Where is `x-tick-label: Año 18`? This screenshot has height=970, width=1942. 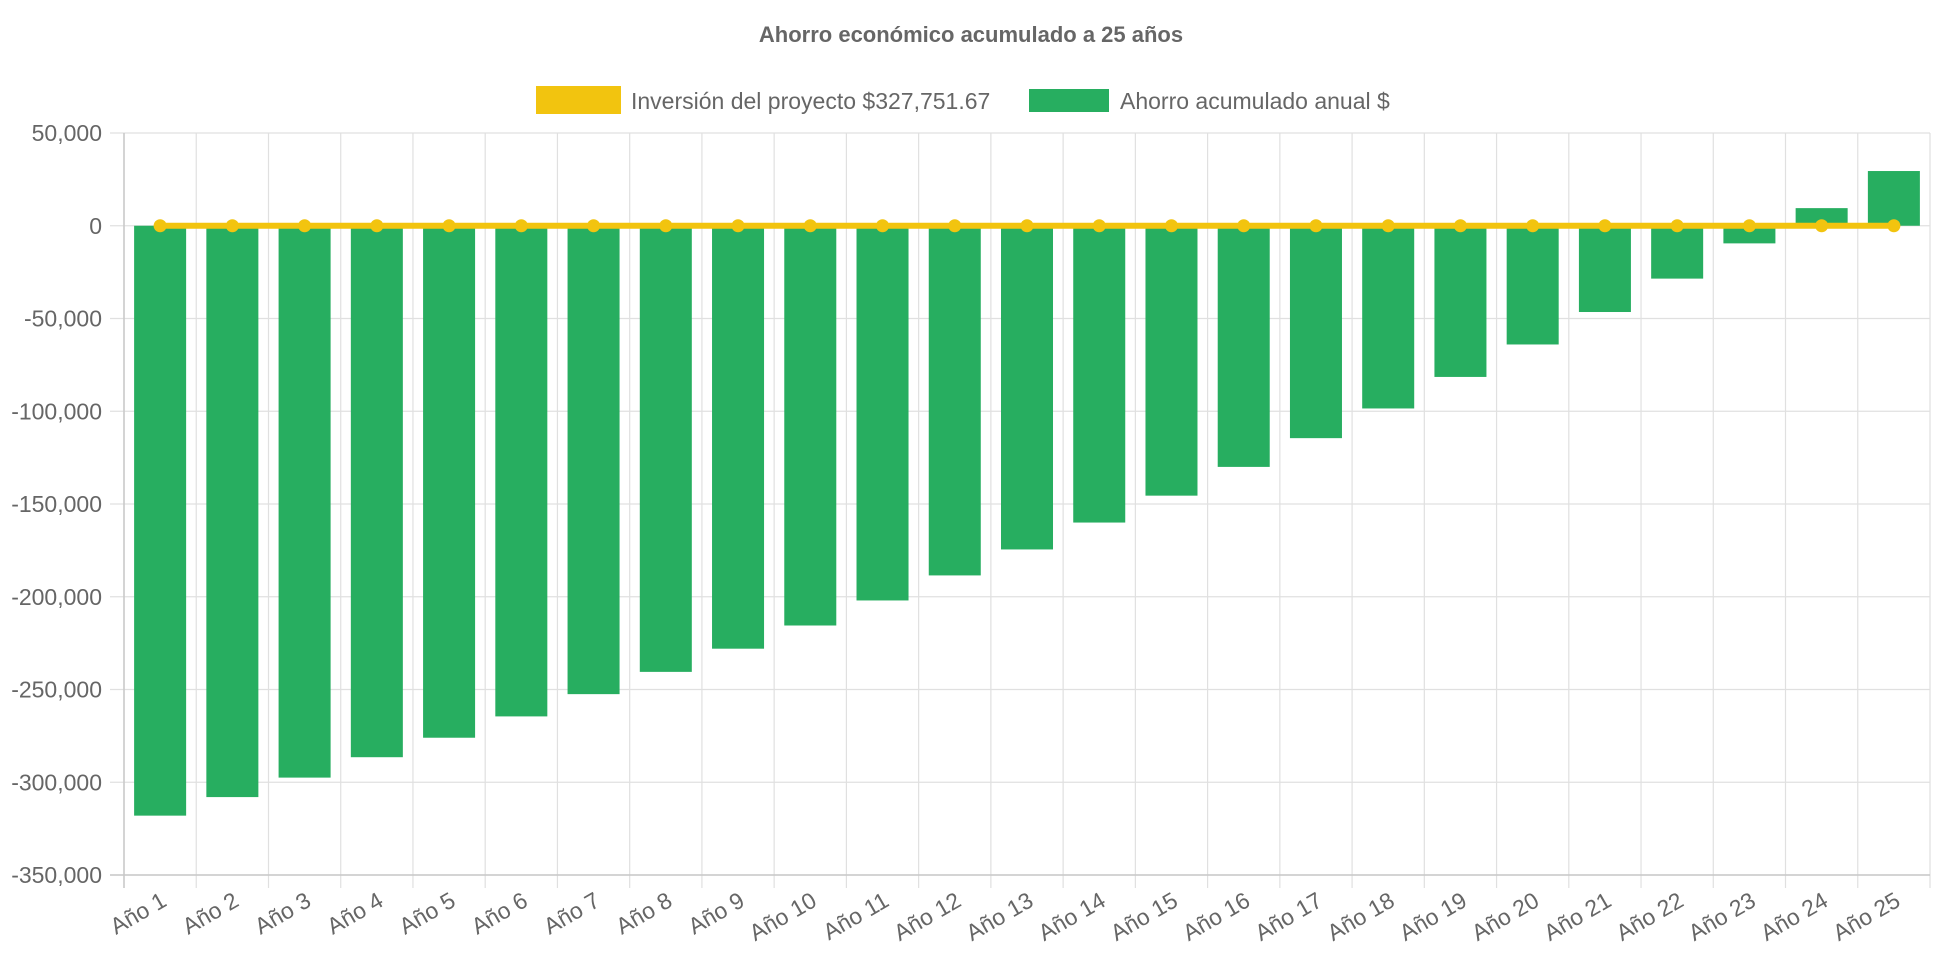
x-tick-label: Año 18 is located at coordinates (1361, 916).